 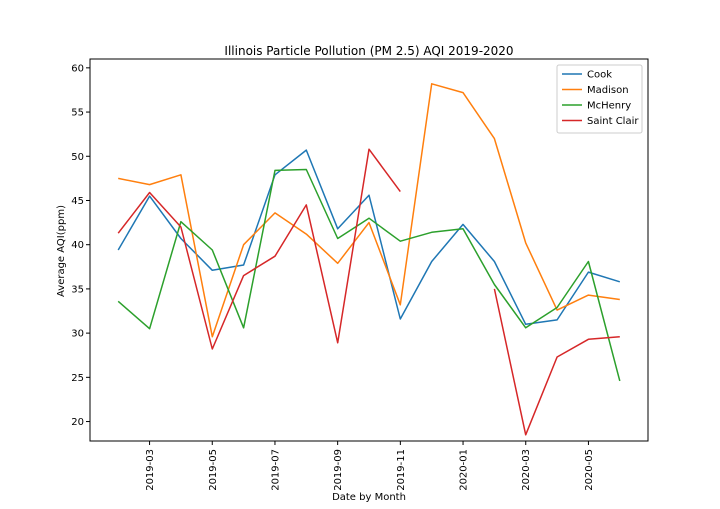 What do you see at coordinates (464, 470) in the screenshot?
I see `x-tick-label: 2020-01` at bounding box center [464, 470].